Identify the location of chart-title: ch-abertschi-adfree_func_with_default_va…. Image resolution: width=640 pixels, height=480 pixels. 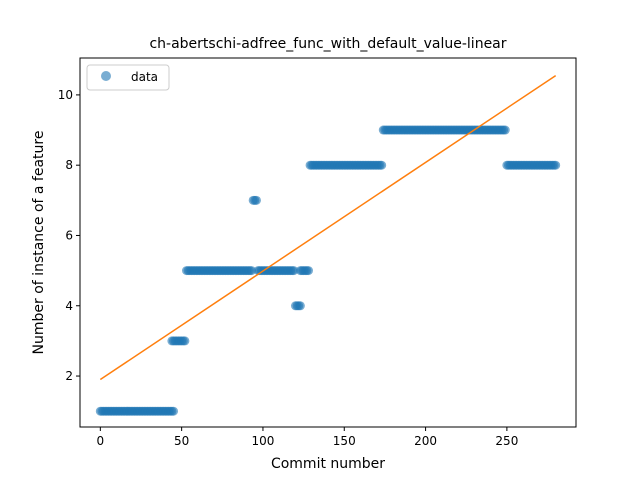
(327, 44).